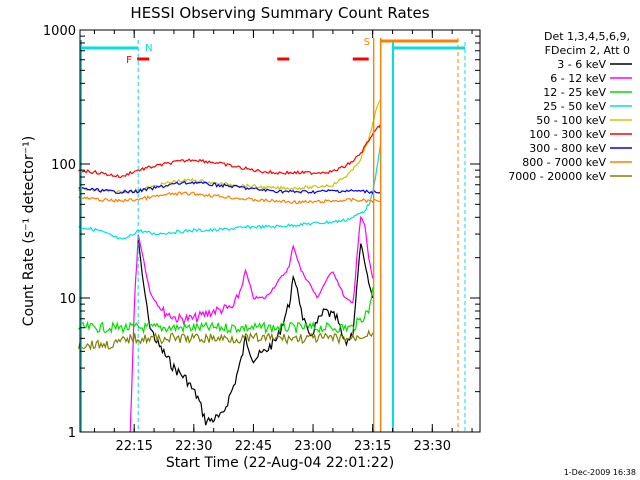  Describe the element at coordinates (148, 48) in the screenshot. I see `night-marker-label: N` at that location.